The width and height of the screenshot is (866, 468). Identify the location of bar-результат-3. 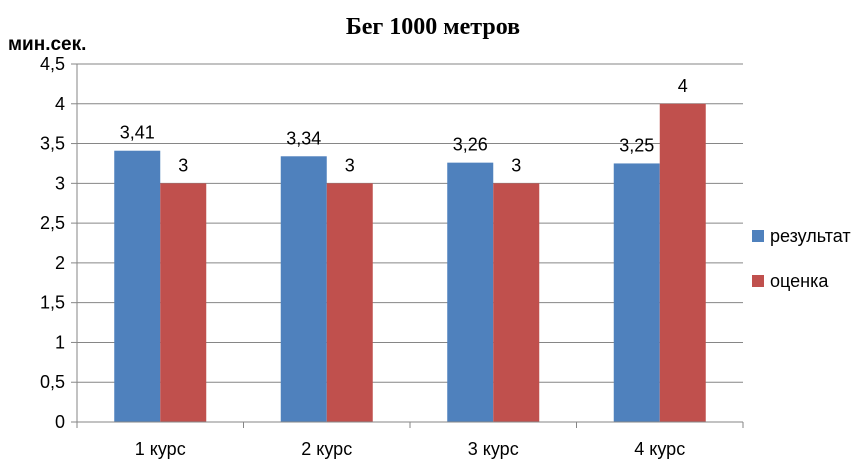
(470, 292).